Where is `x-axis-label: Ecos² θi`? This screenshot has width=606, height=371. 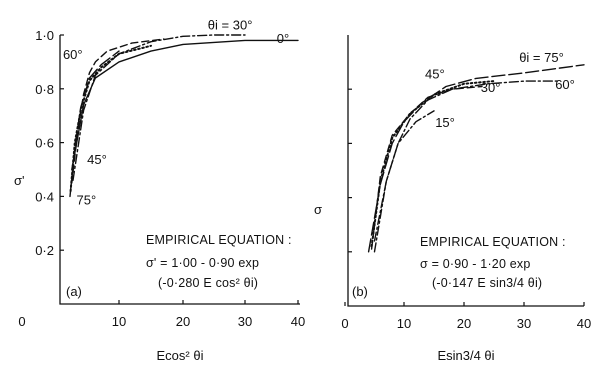 x-axis-label: Ecos² θi is located at coordinates (180, 355).